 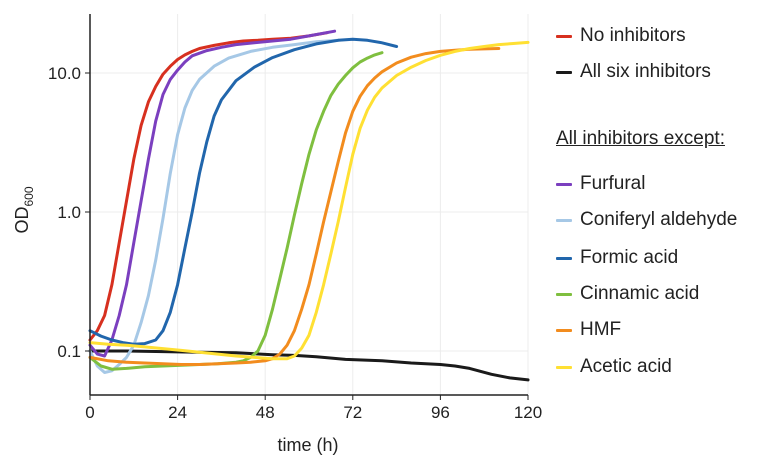 What do you see at coordinates (528, 412) in the screenshot?
I see `x-tick-label: 120` at bounding box center [528, 412].